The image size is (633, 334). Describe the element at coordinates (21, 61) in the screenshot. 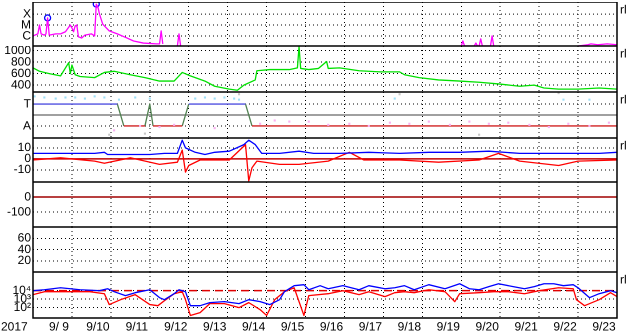

I see `y-tick-label: 800` at that location.